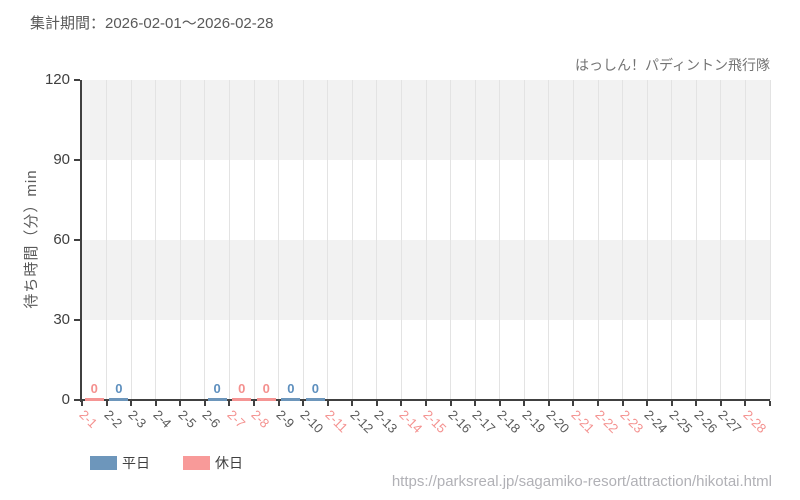 This screenshot has height=500, width=800. I want to click on legend-swatch-holiday, so click(196, 463).